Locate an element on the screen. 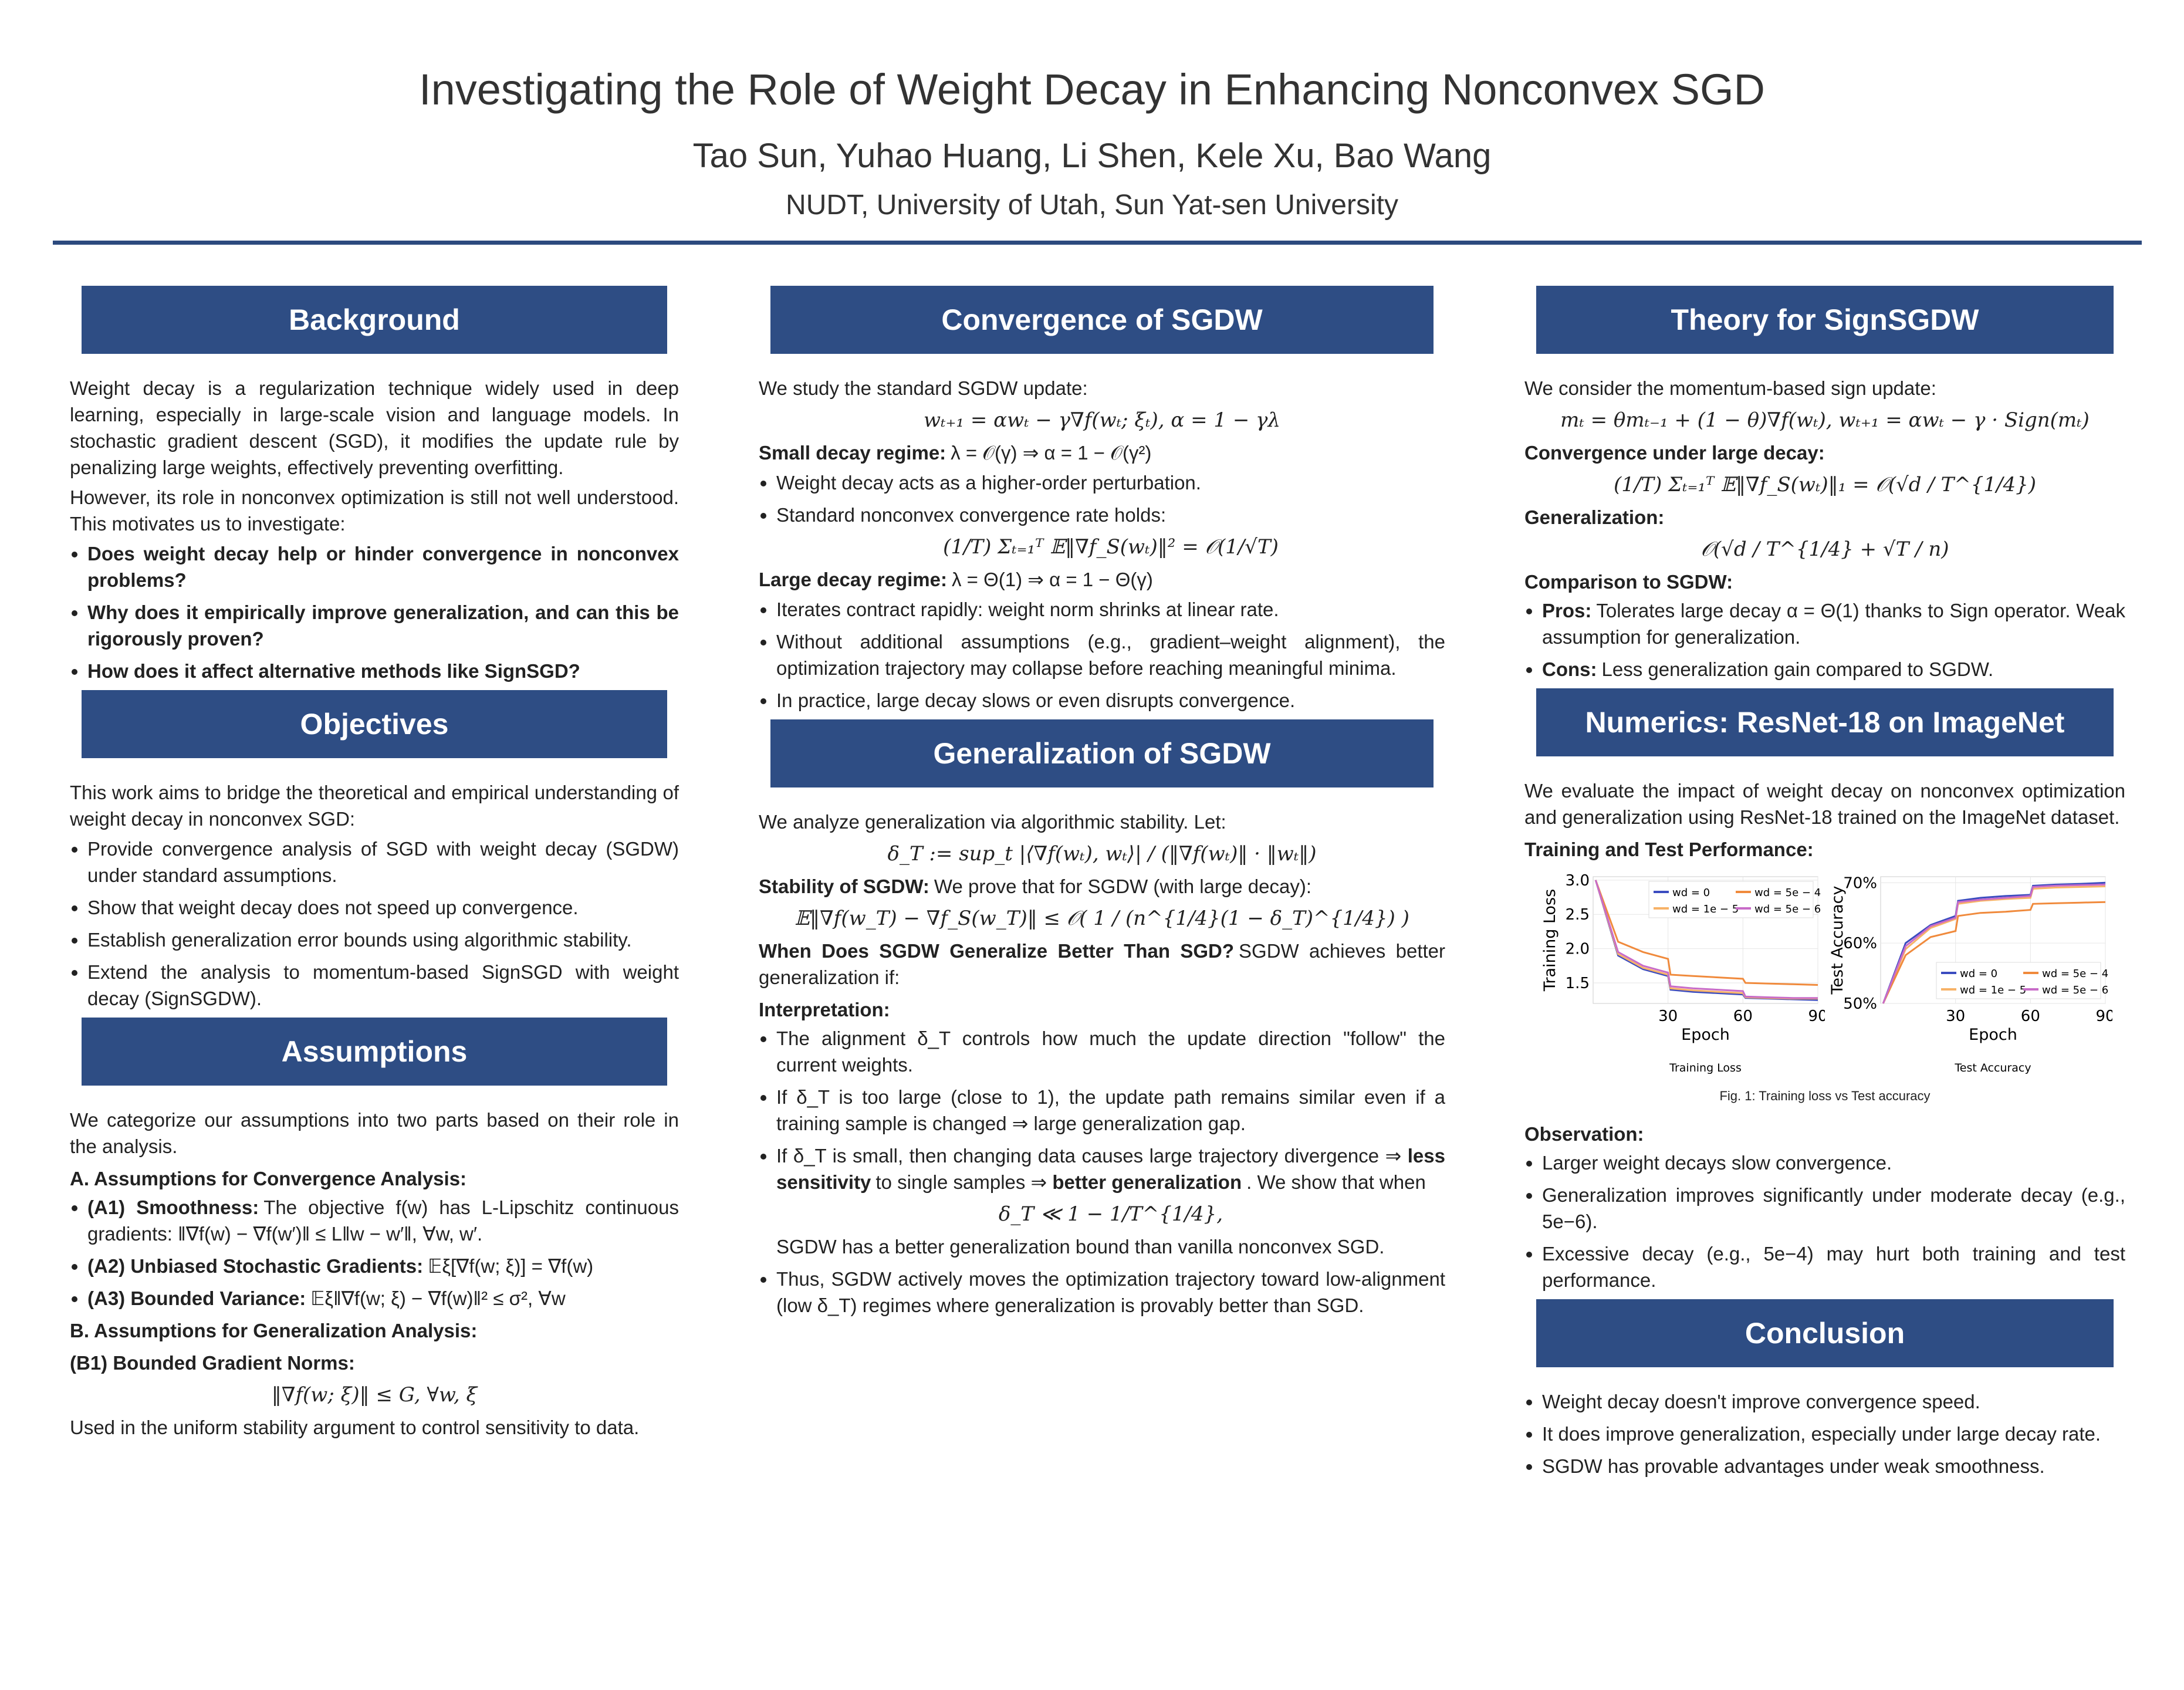  y-tick-label: 60% is located at coordinates (1860, 944).